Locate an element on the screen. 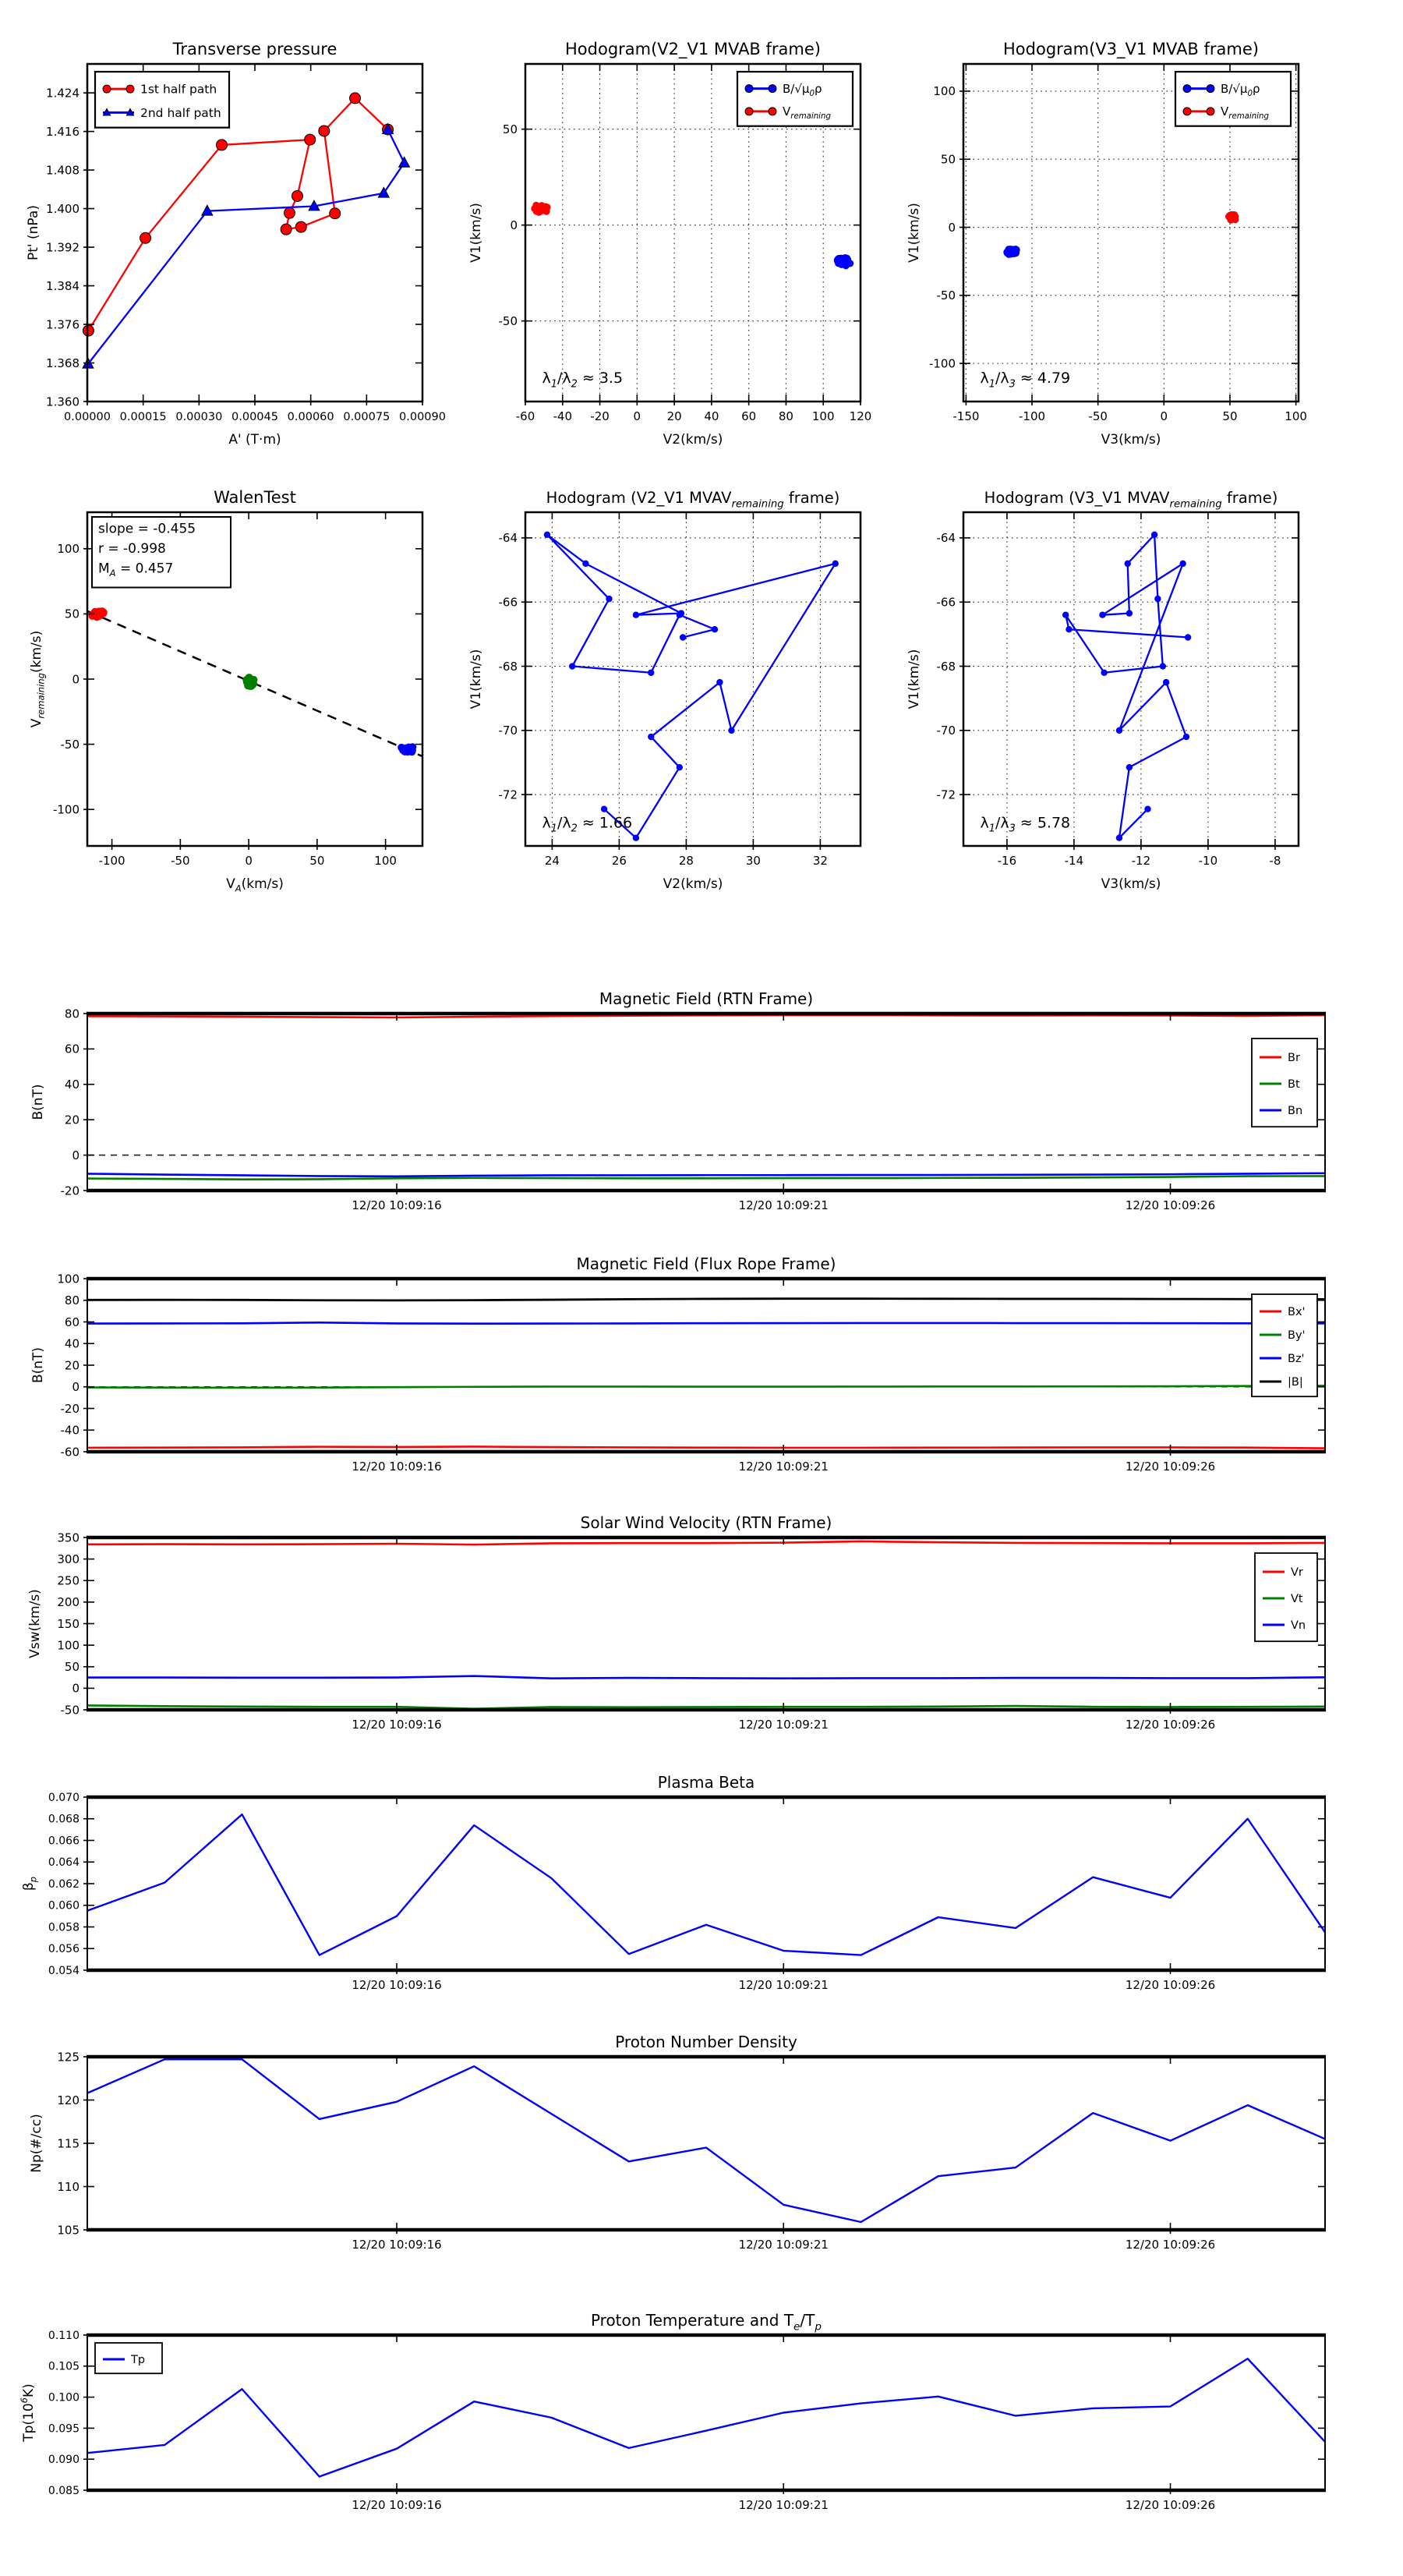 The height and width of the screenshot is (2576, 1403). x-tick-label: 60 is located at coordinates (748, 416).